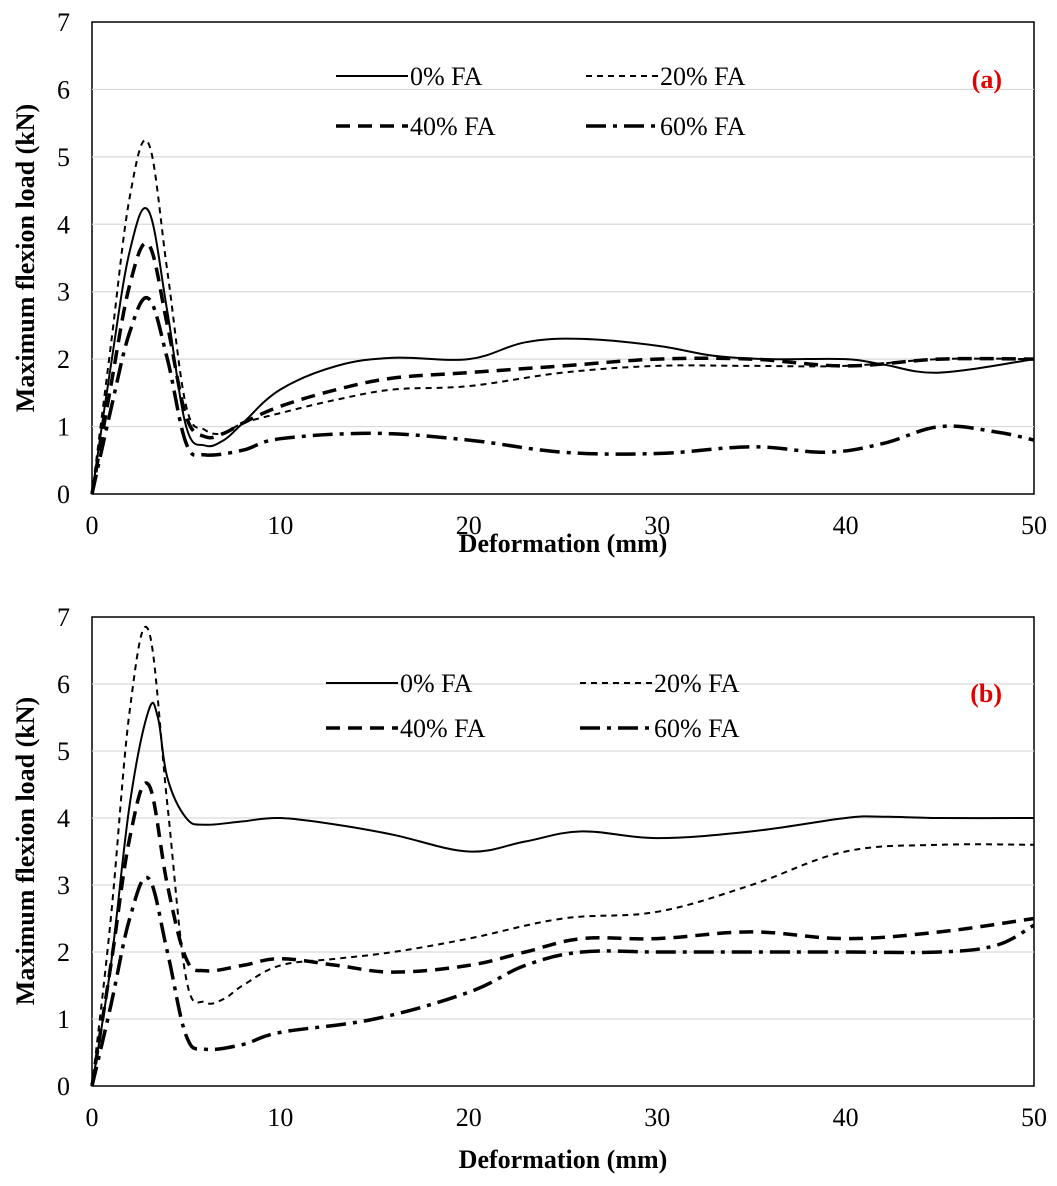 The image size is (1057, 1186). Describe the element at coordinates (541, 101) in the screenshot. I see `legend-a: 0% FA 20% FA 40% FA 60% FA` at that location.